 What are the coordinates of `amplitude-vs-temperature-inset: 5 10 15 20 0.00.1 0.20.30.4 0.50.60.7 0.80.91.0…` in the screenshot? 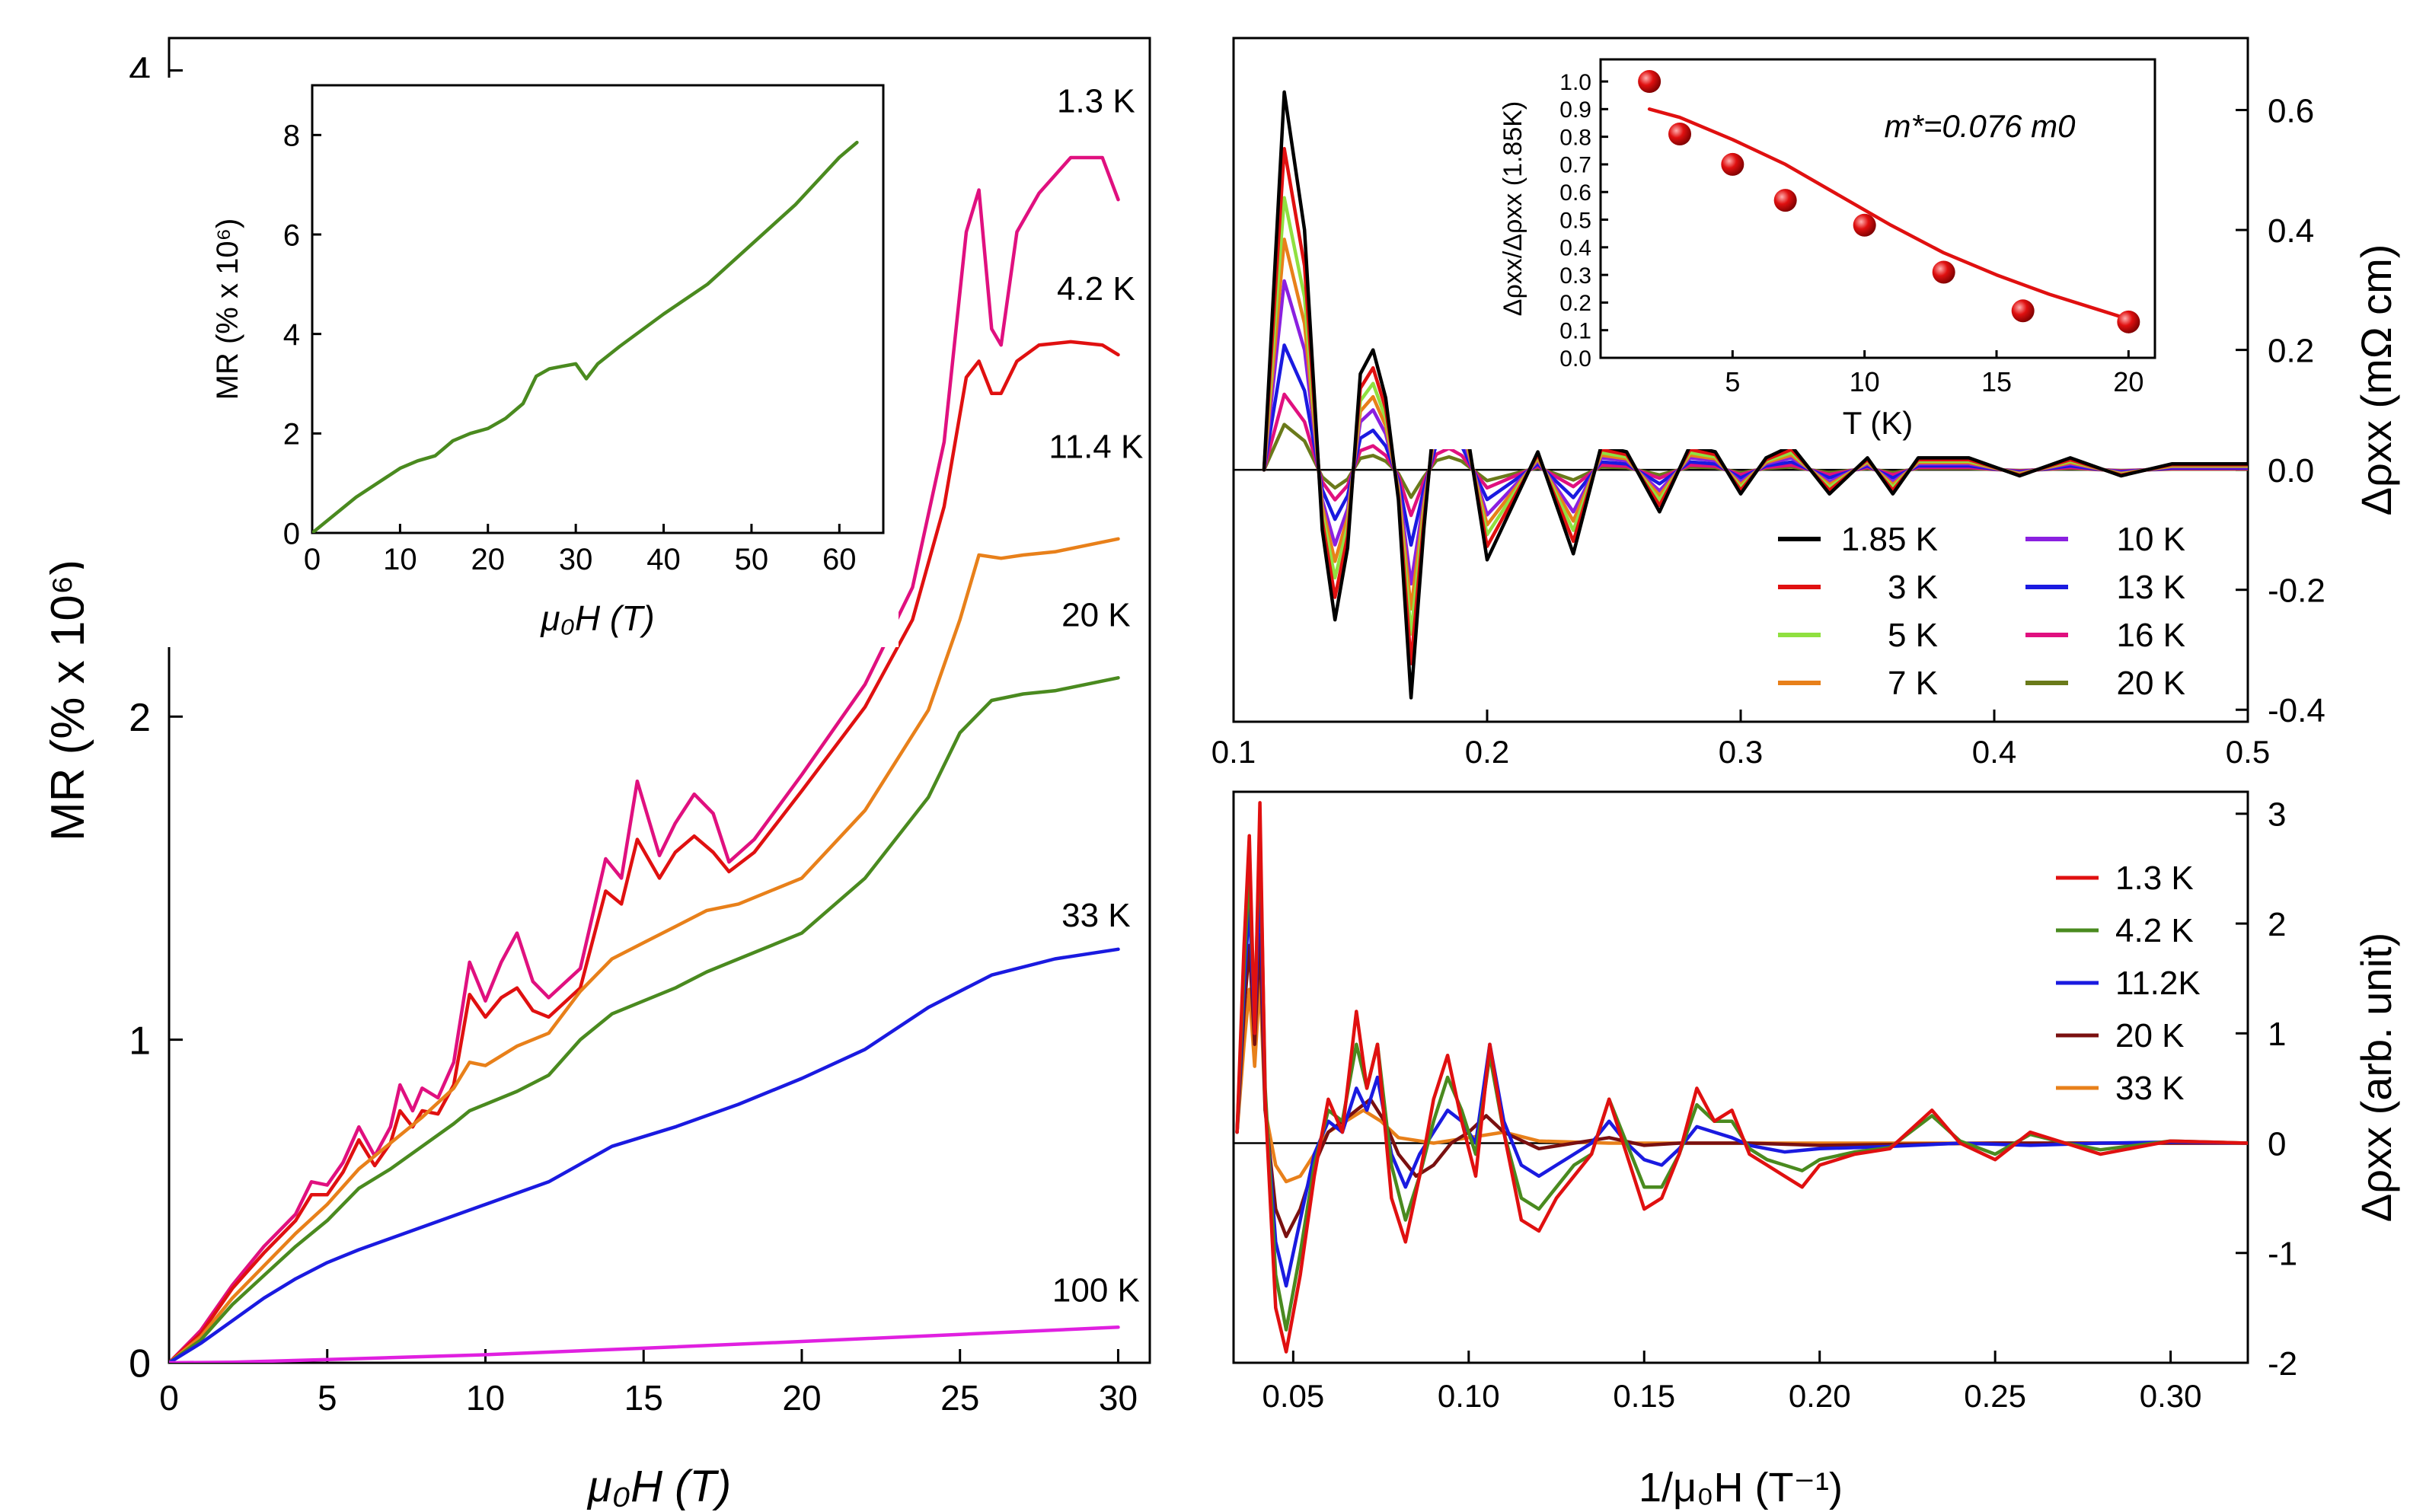 It's located at (1801, 250).